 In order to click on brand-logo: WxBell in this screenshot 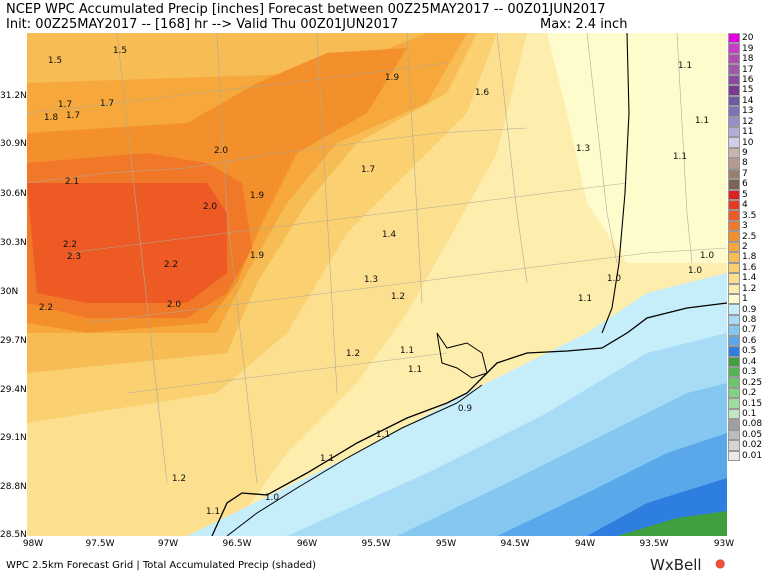, I will do `click(676, 565)`.